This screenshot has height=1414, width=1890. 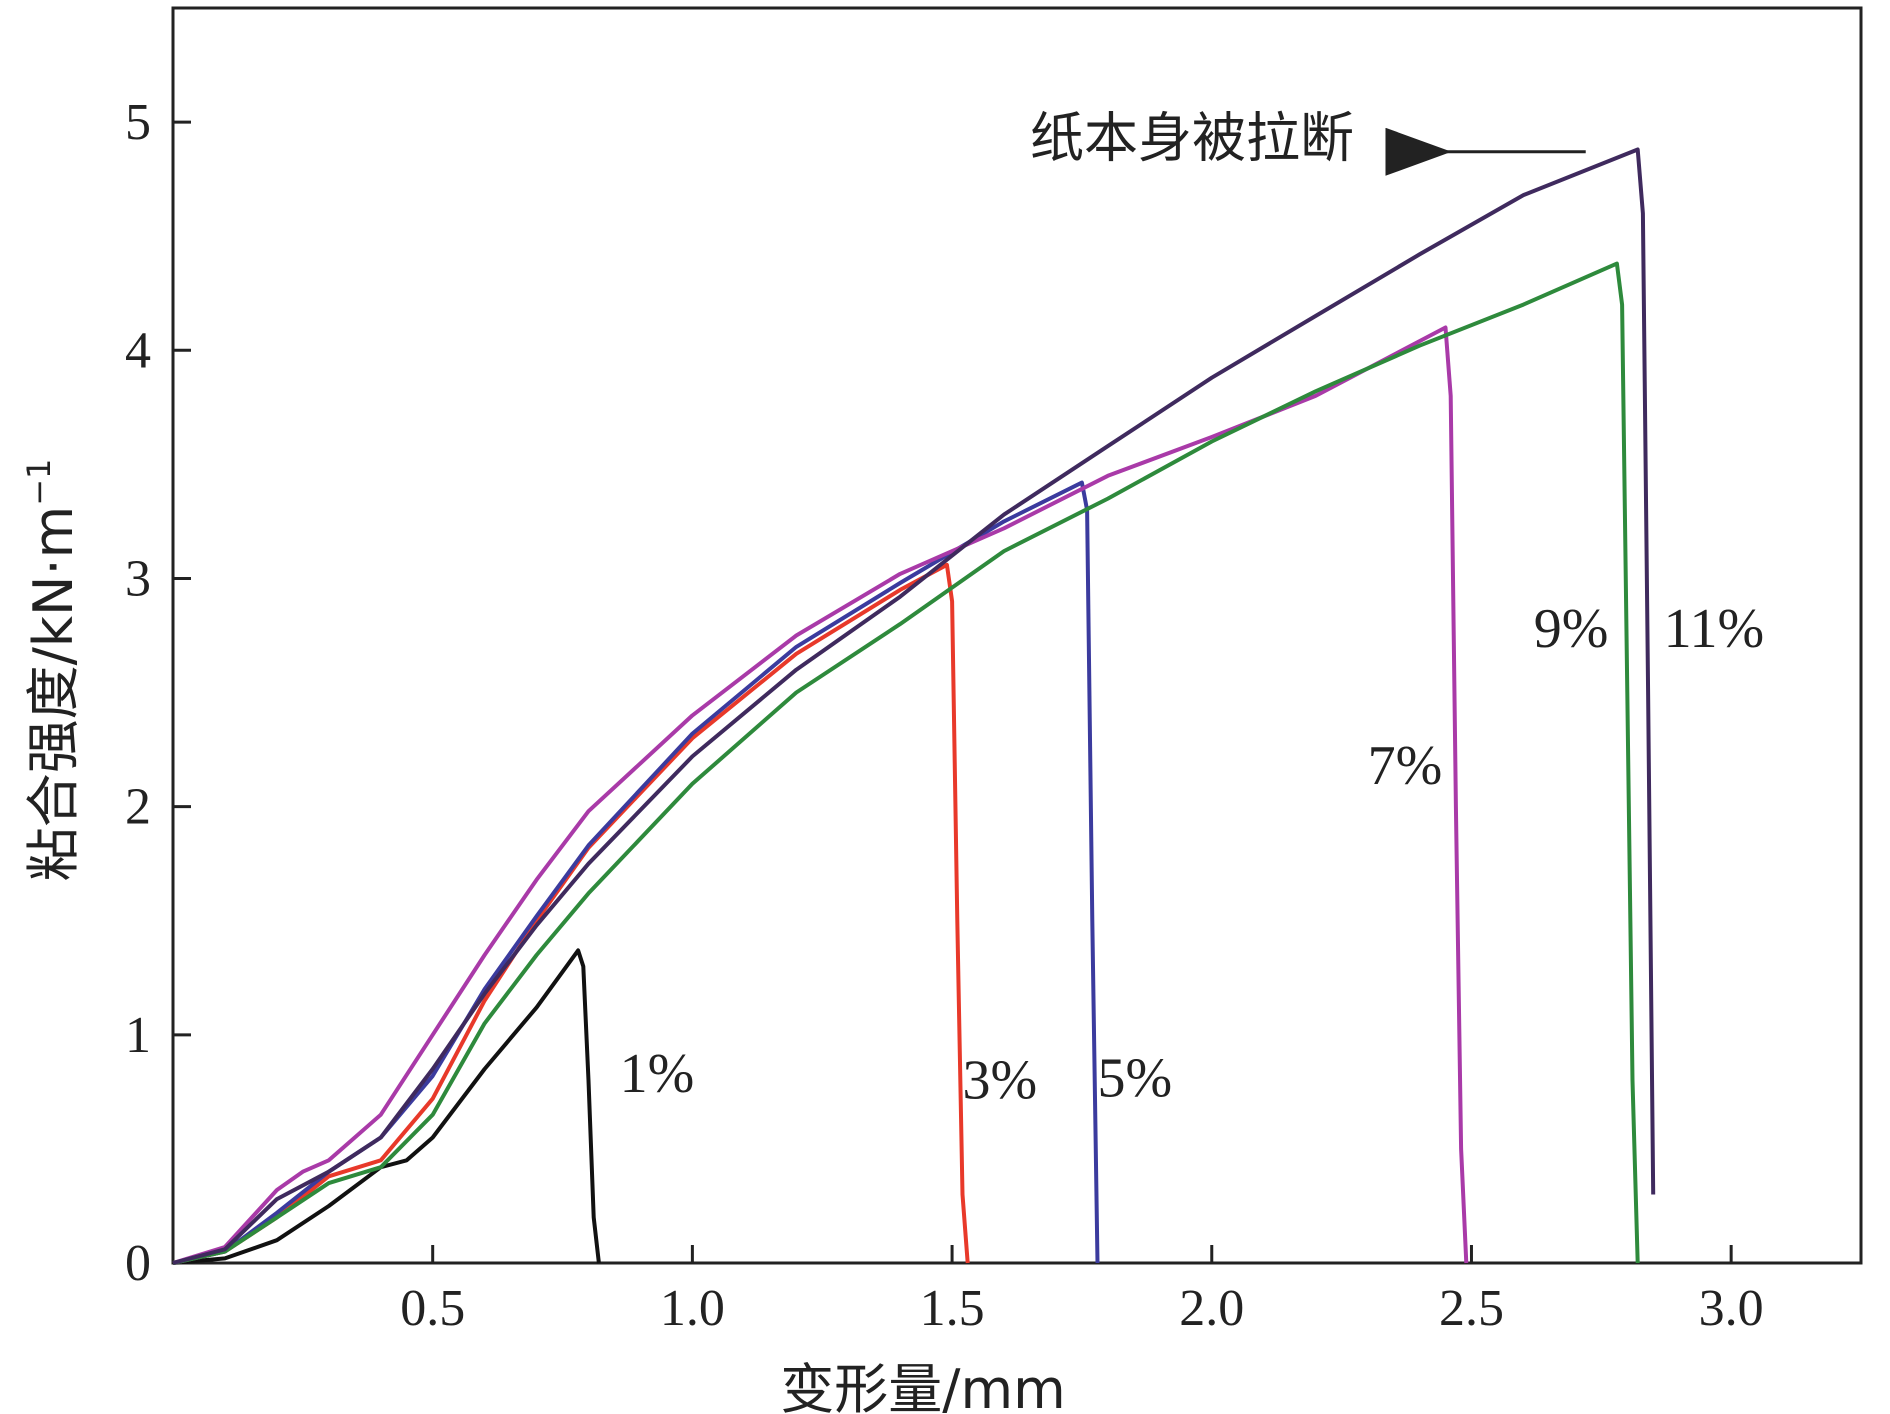 I want to click on series-label-3pct: 3%, so click(x=999, y=1081).